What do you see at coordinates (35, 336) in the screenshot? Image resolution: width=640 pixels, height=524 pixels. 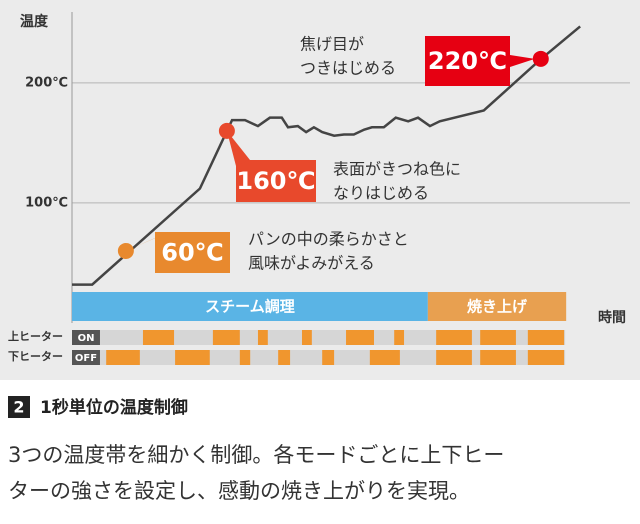 I see `heater-name: 上ヒーター` at bounding box center [35, 336].